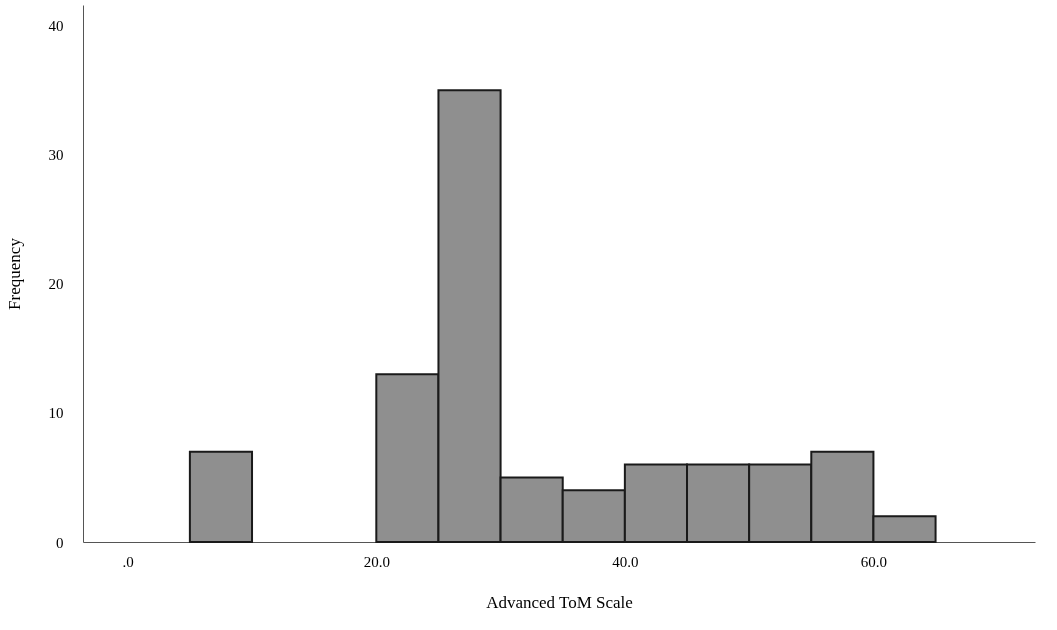 The height and width of the screenshot is (630, 1057). Describe the element at coordinates (874, 561) in the screenshot. I see `x-tick-label: 60.0` at that location.